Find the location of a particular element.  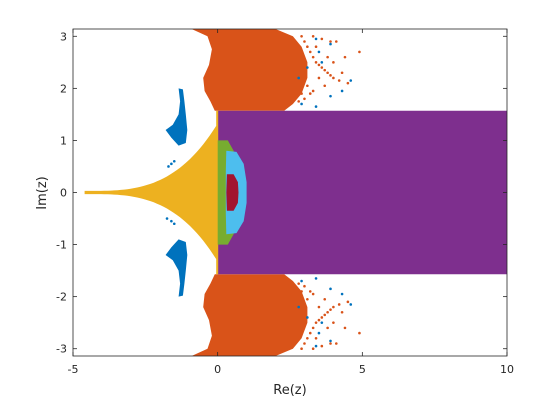

y-tick-label: -2 is located at coordinates (61, 297).